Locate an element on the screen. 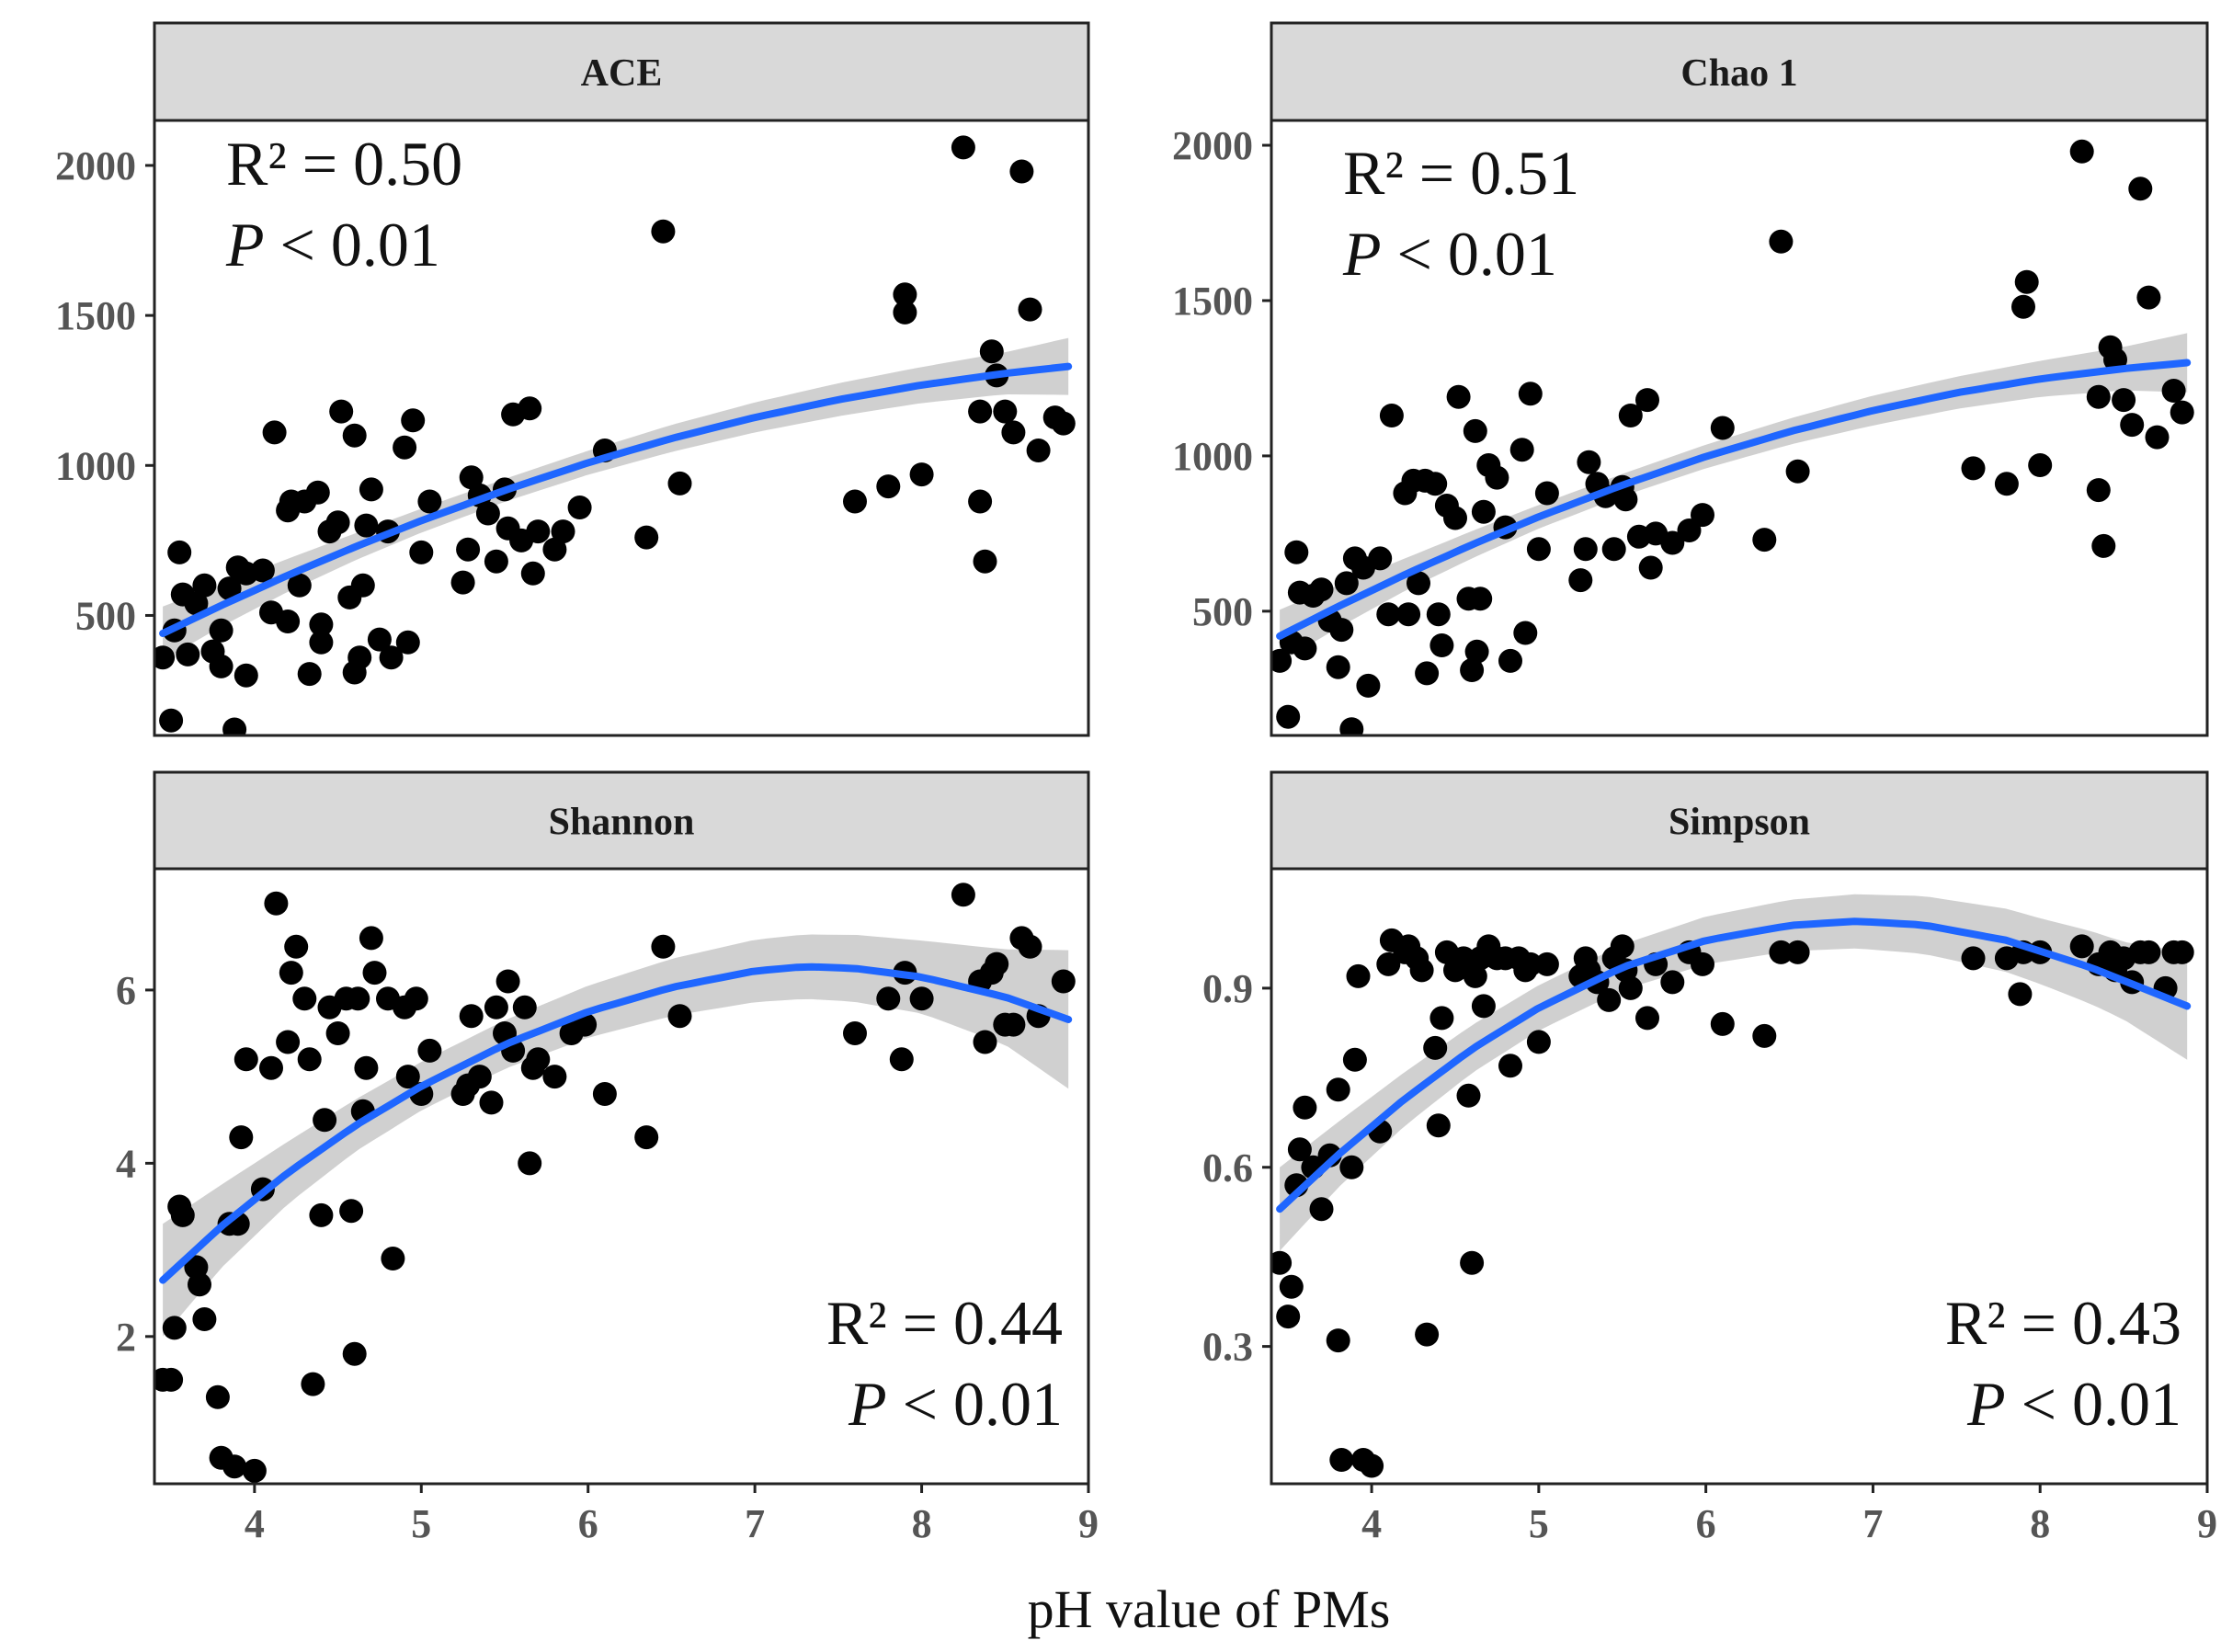  x-tick-label: 8 is located at coordinates (2040, 1524).